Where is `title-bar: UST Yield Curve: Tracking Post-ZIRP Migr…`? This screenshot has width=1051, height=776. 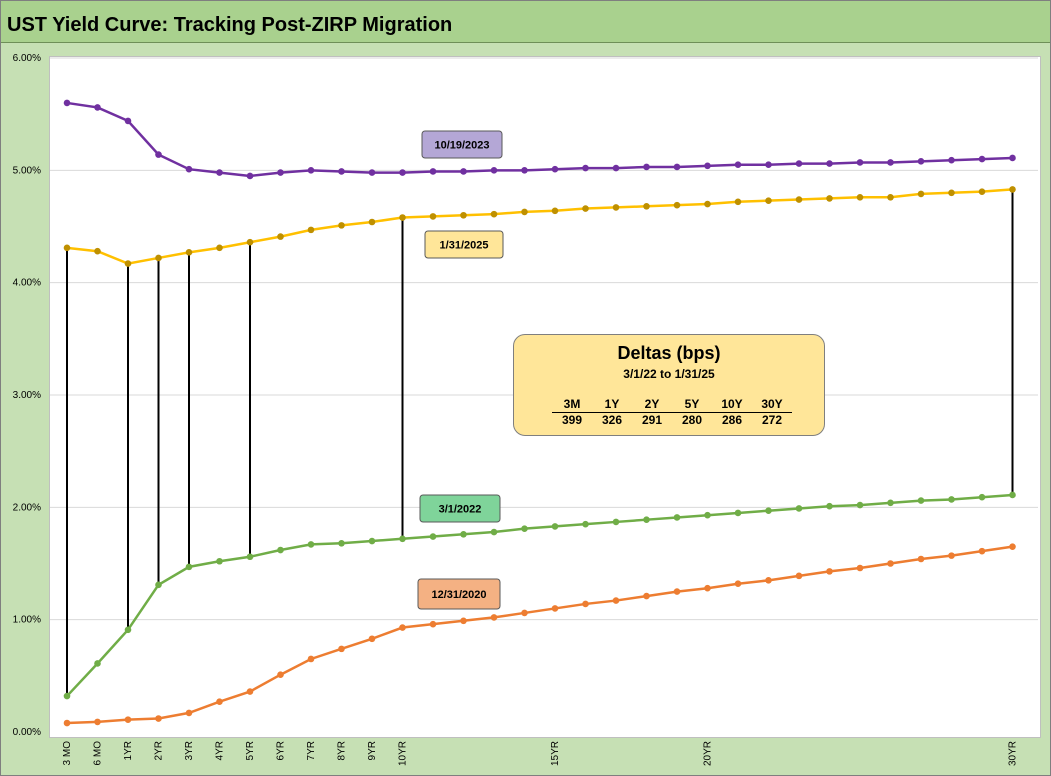
title-bar: UST Yield Curve: Tracking Post-ZIRP Migr… is located at coordinates (525, 22).